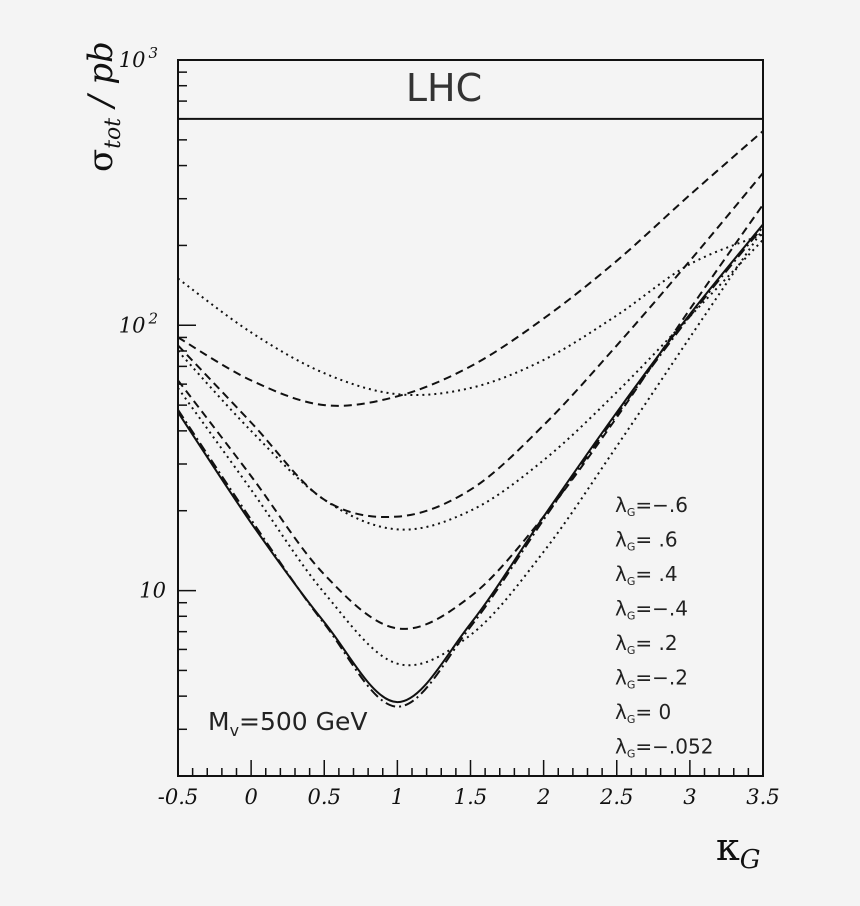 This screenshot has width=860, height=906. I want to click on y-tick-label: 10 3, so click(138, 58).